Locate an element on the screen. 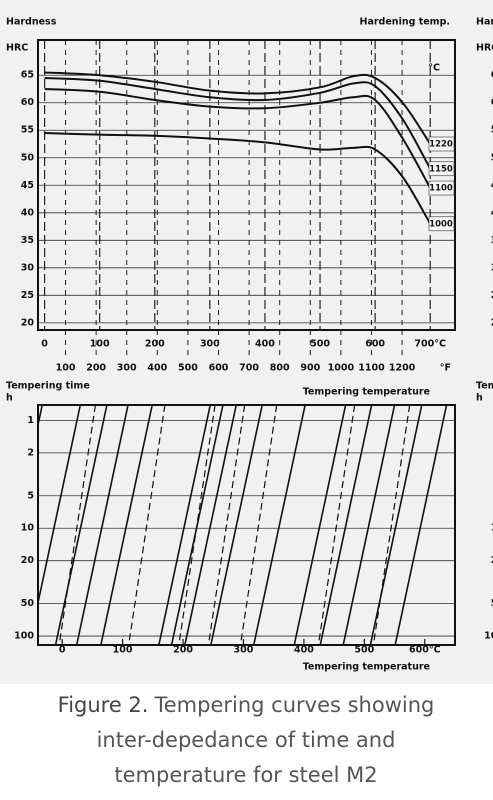  x-axis-label-top: Tempering temperature is located at coordinates (366, 392).